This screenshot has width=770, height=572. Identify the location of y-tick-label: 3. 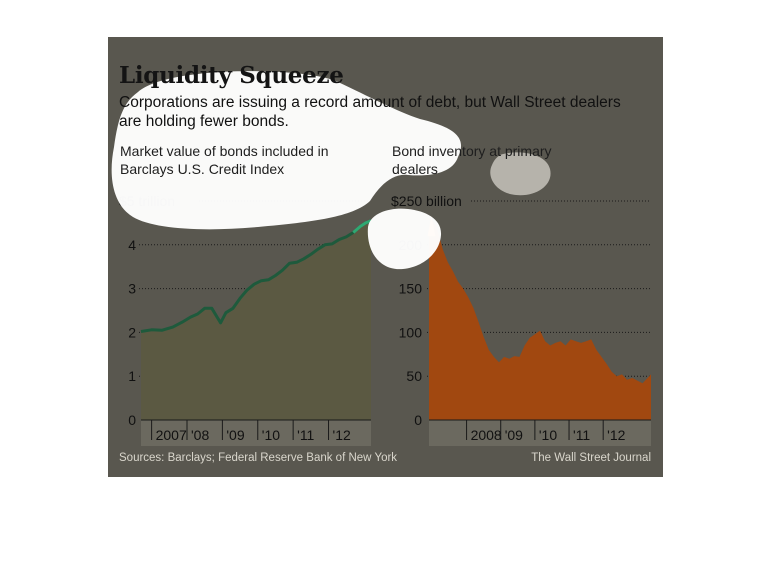
(132, 289).